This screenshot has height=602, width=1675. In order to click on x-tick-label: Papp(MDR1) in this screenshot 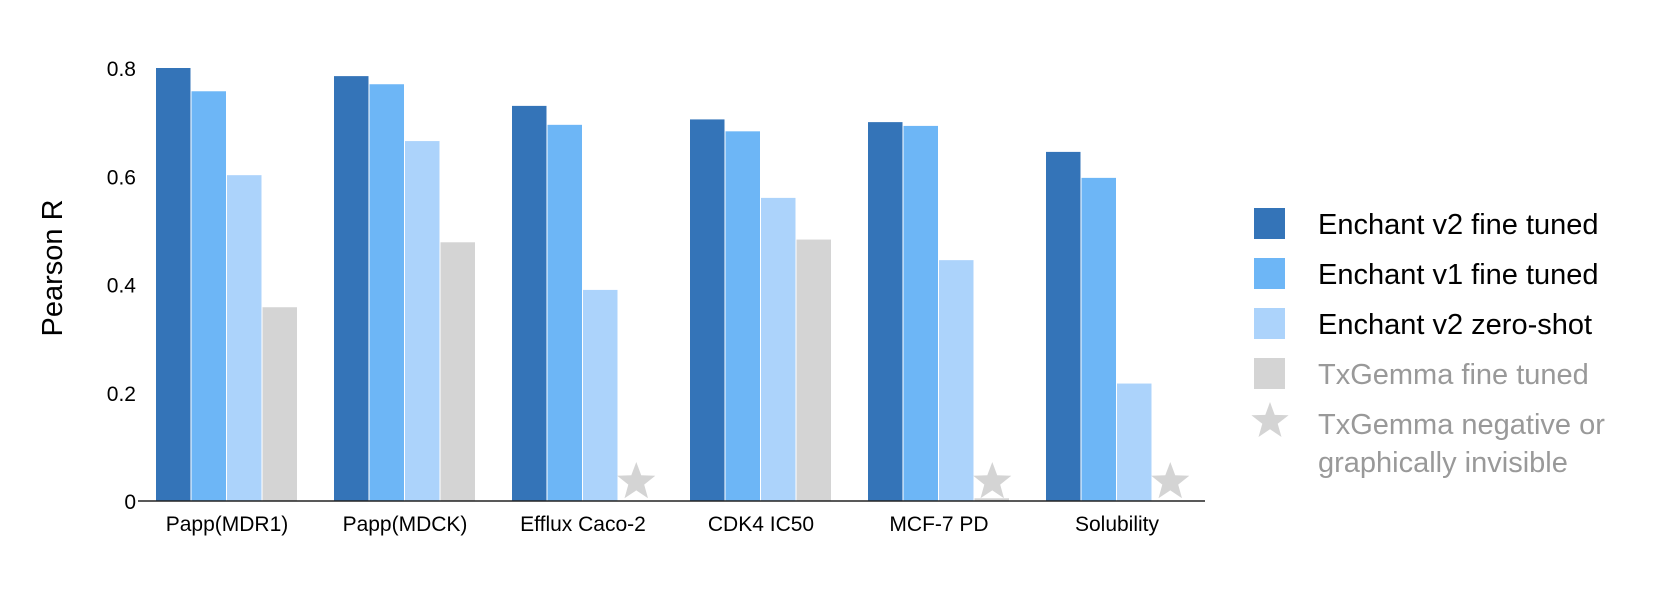, I will do `click(227, 524)`.